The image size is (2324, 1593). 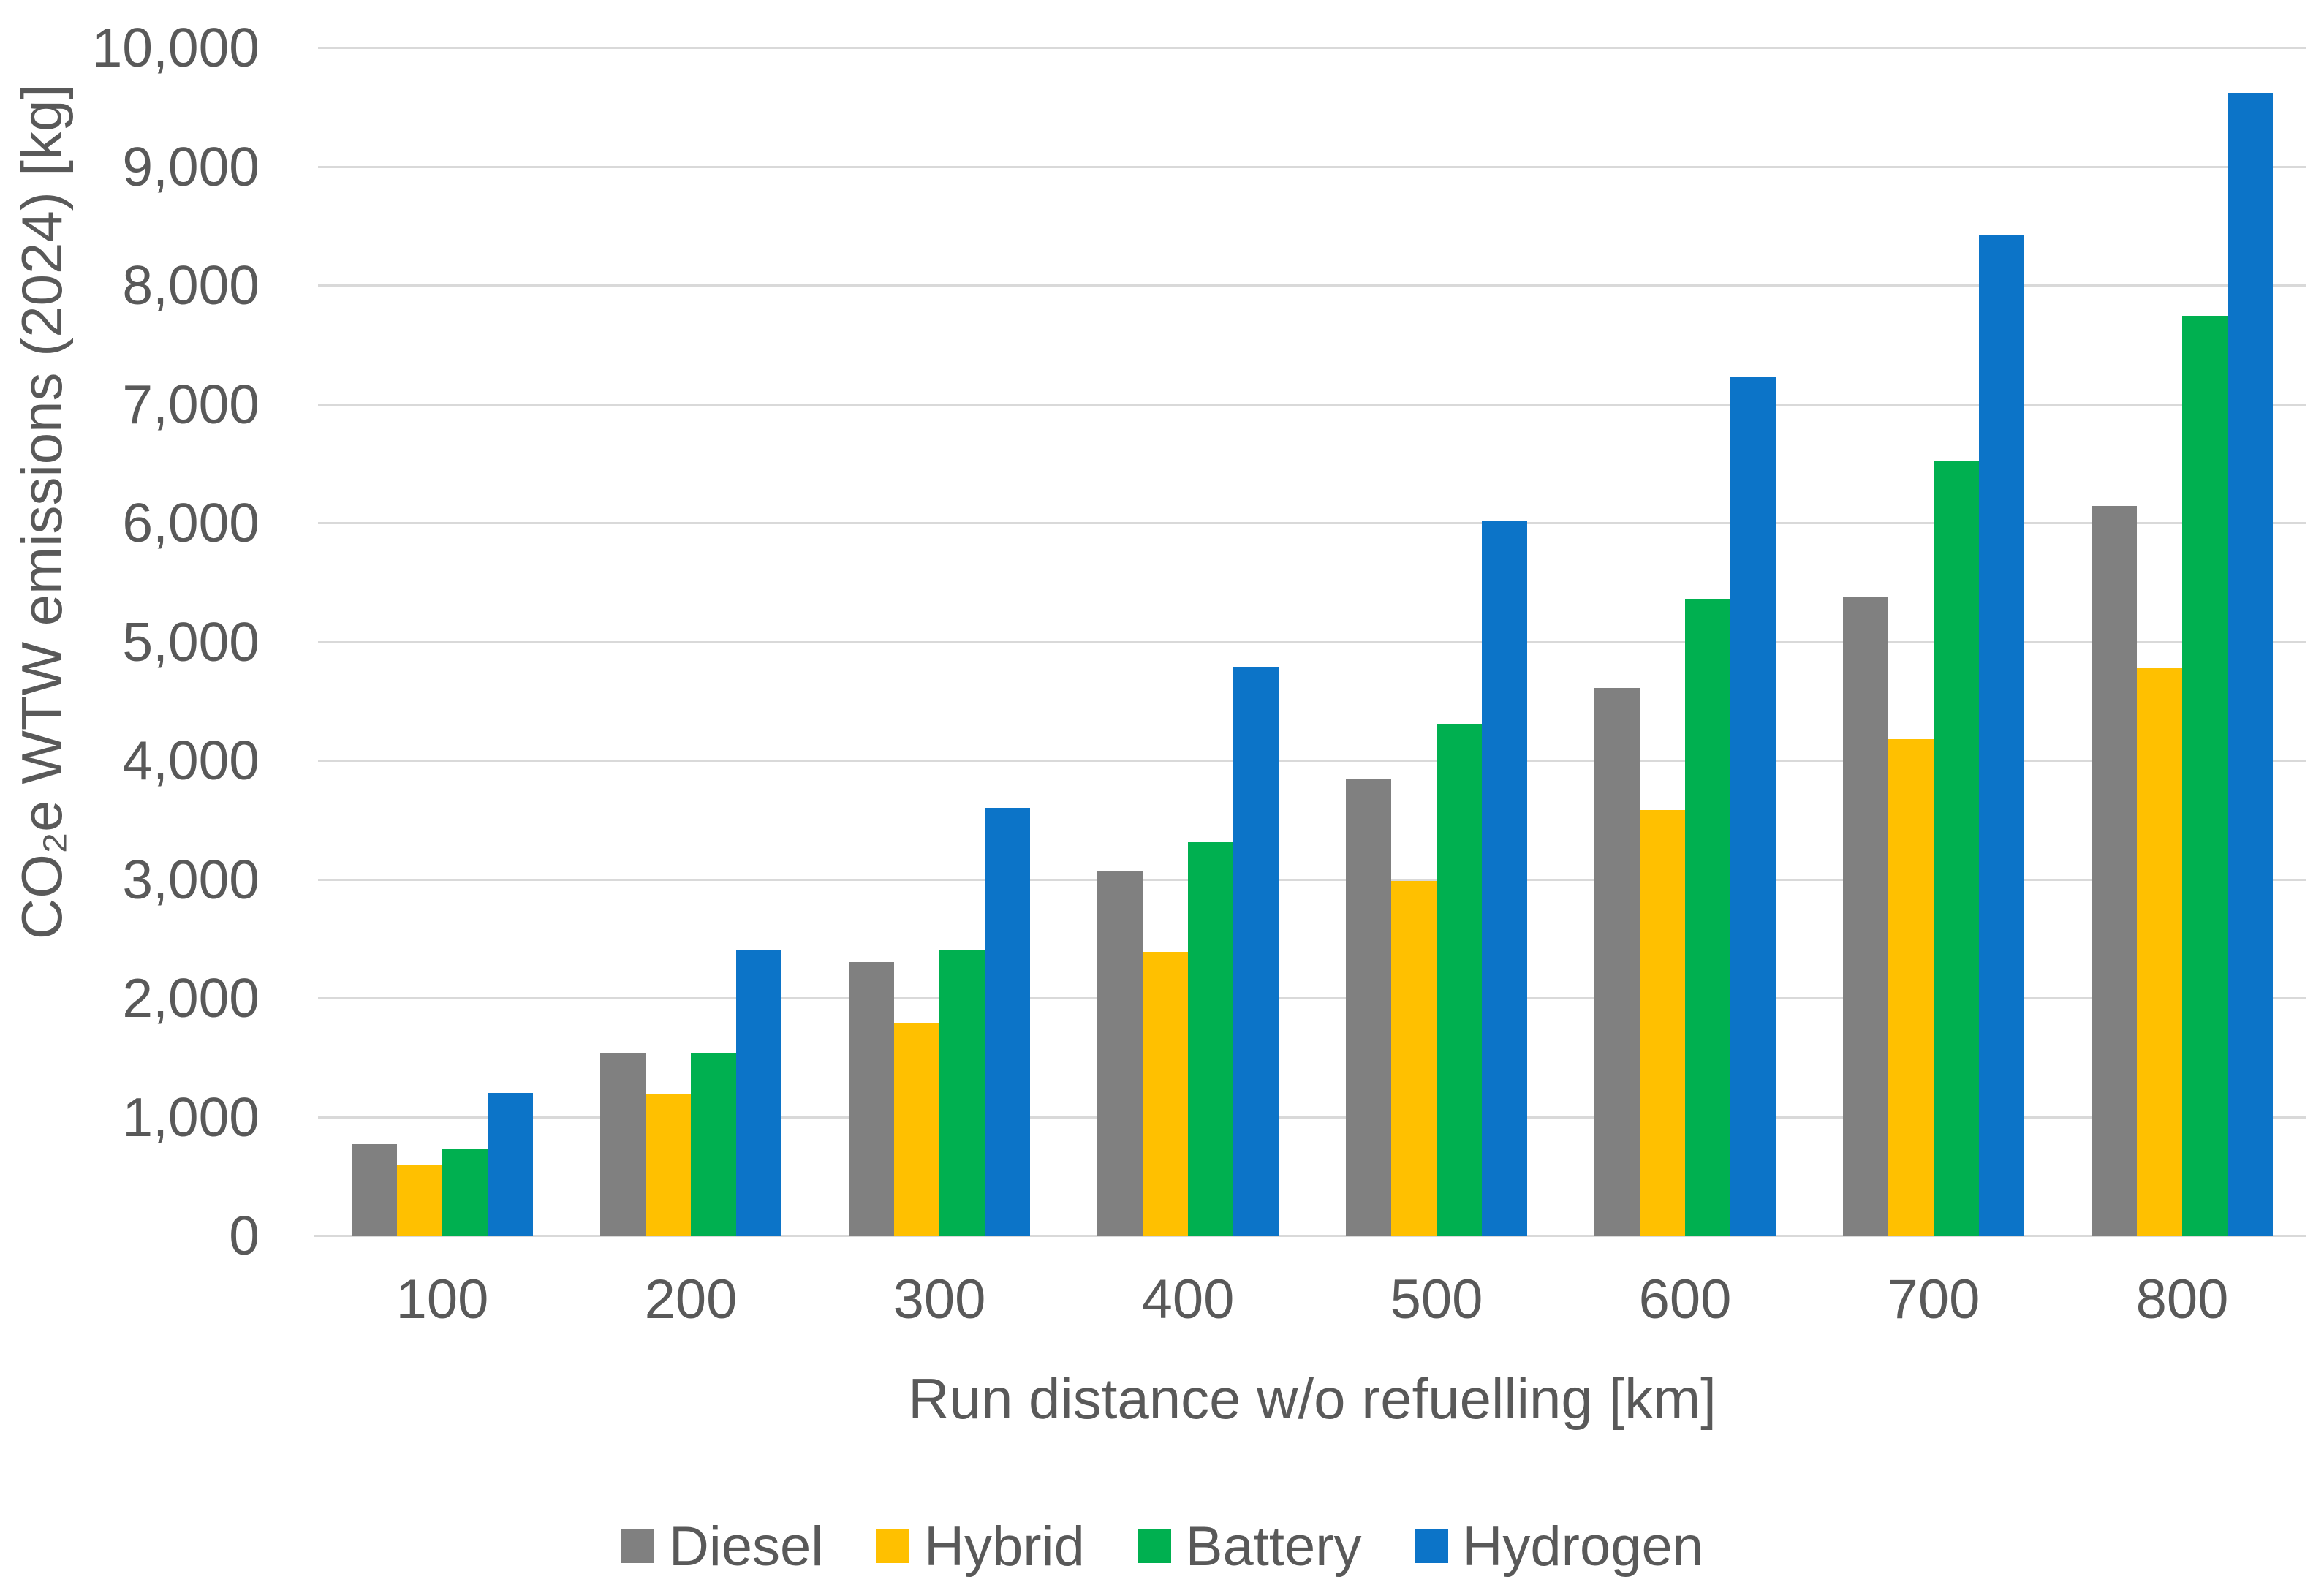 I want to click on x-axis-tick-label: 400, so click(x=1188, y=1299).